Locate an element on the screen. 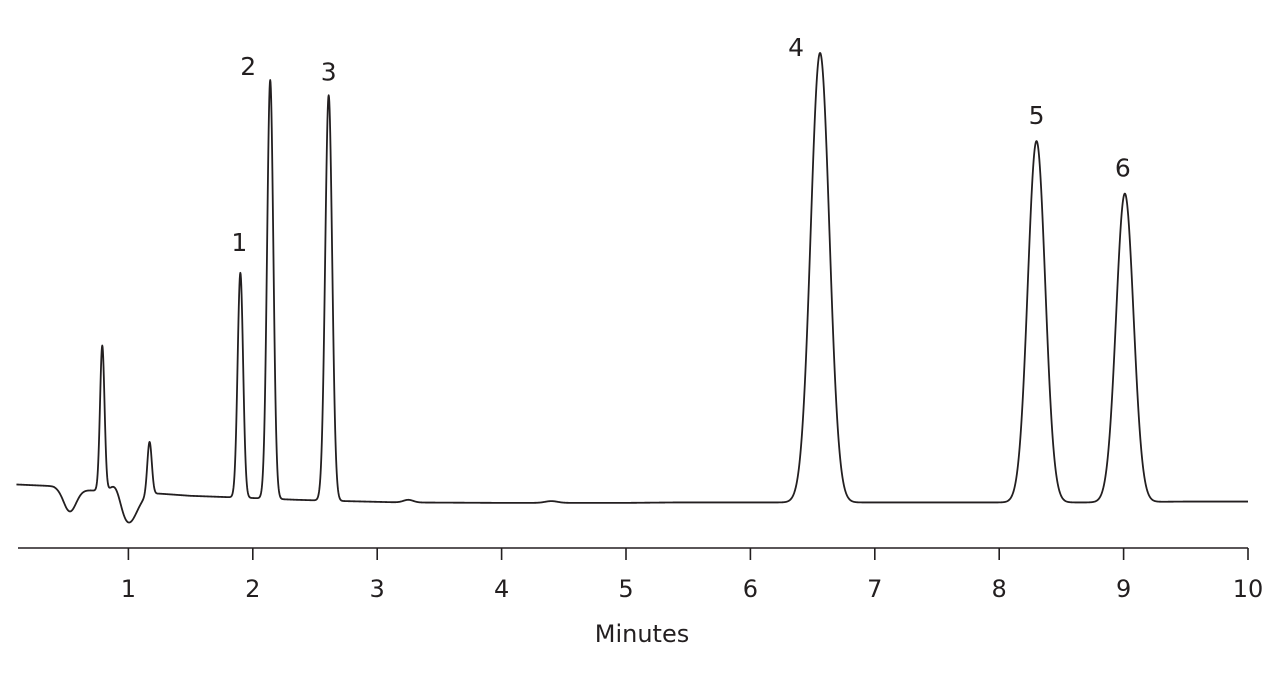 Image resolution: width=1280 pixels, height=680 pixels. peak-label-2: 2 is located at coordinates (248, 66).